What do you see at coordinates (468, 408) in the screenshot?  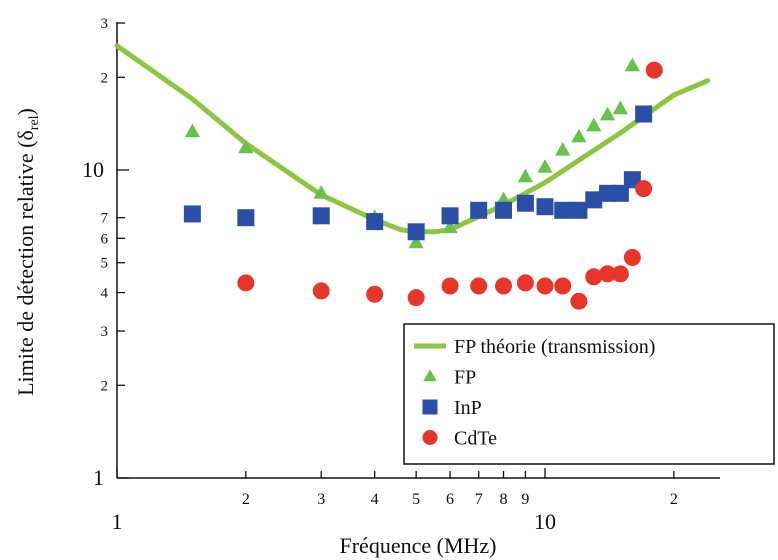 I see `legend-label: InP` at bounding box center [468, 408].